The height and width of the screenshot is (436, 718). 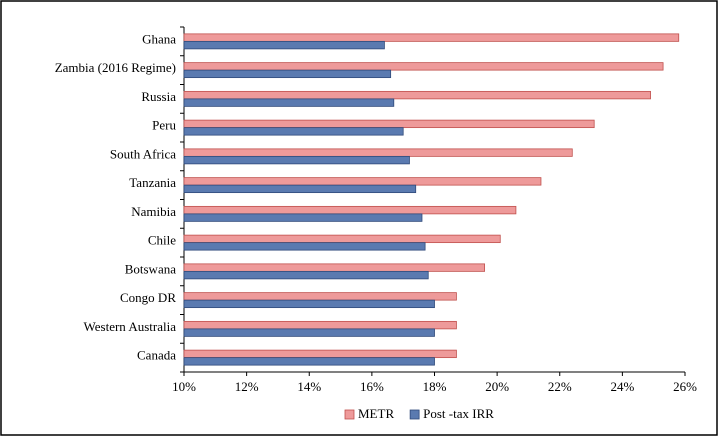 I want to click on legend-label: Post -tax IRR, so click(x=458, y=413).